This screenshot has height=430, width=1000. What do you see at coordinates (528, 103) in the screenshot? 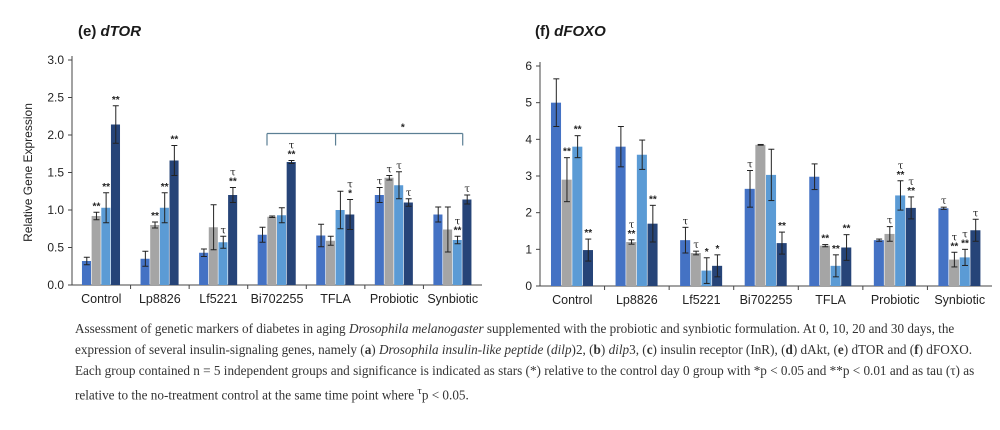
I see `y-tick-label: 5` at bounding box center [528, 103].